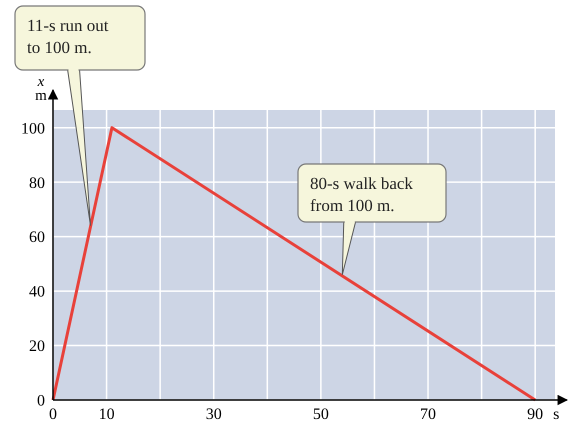 Image resolution: width=573 pixels, height=423 pixels. I want to click on x-tick-label: 50, so click(320, 414).